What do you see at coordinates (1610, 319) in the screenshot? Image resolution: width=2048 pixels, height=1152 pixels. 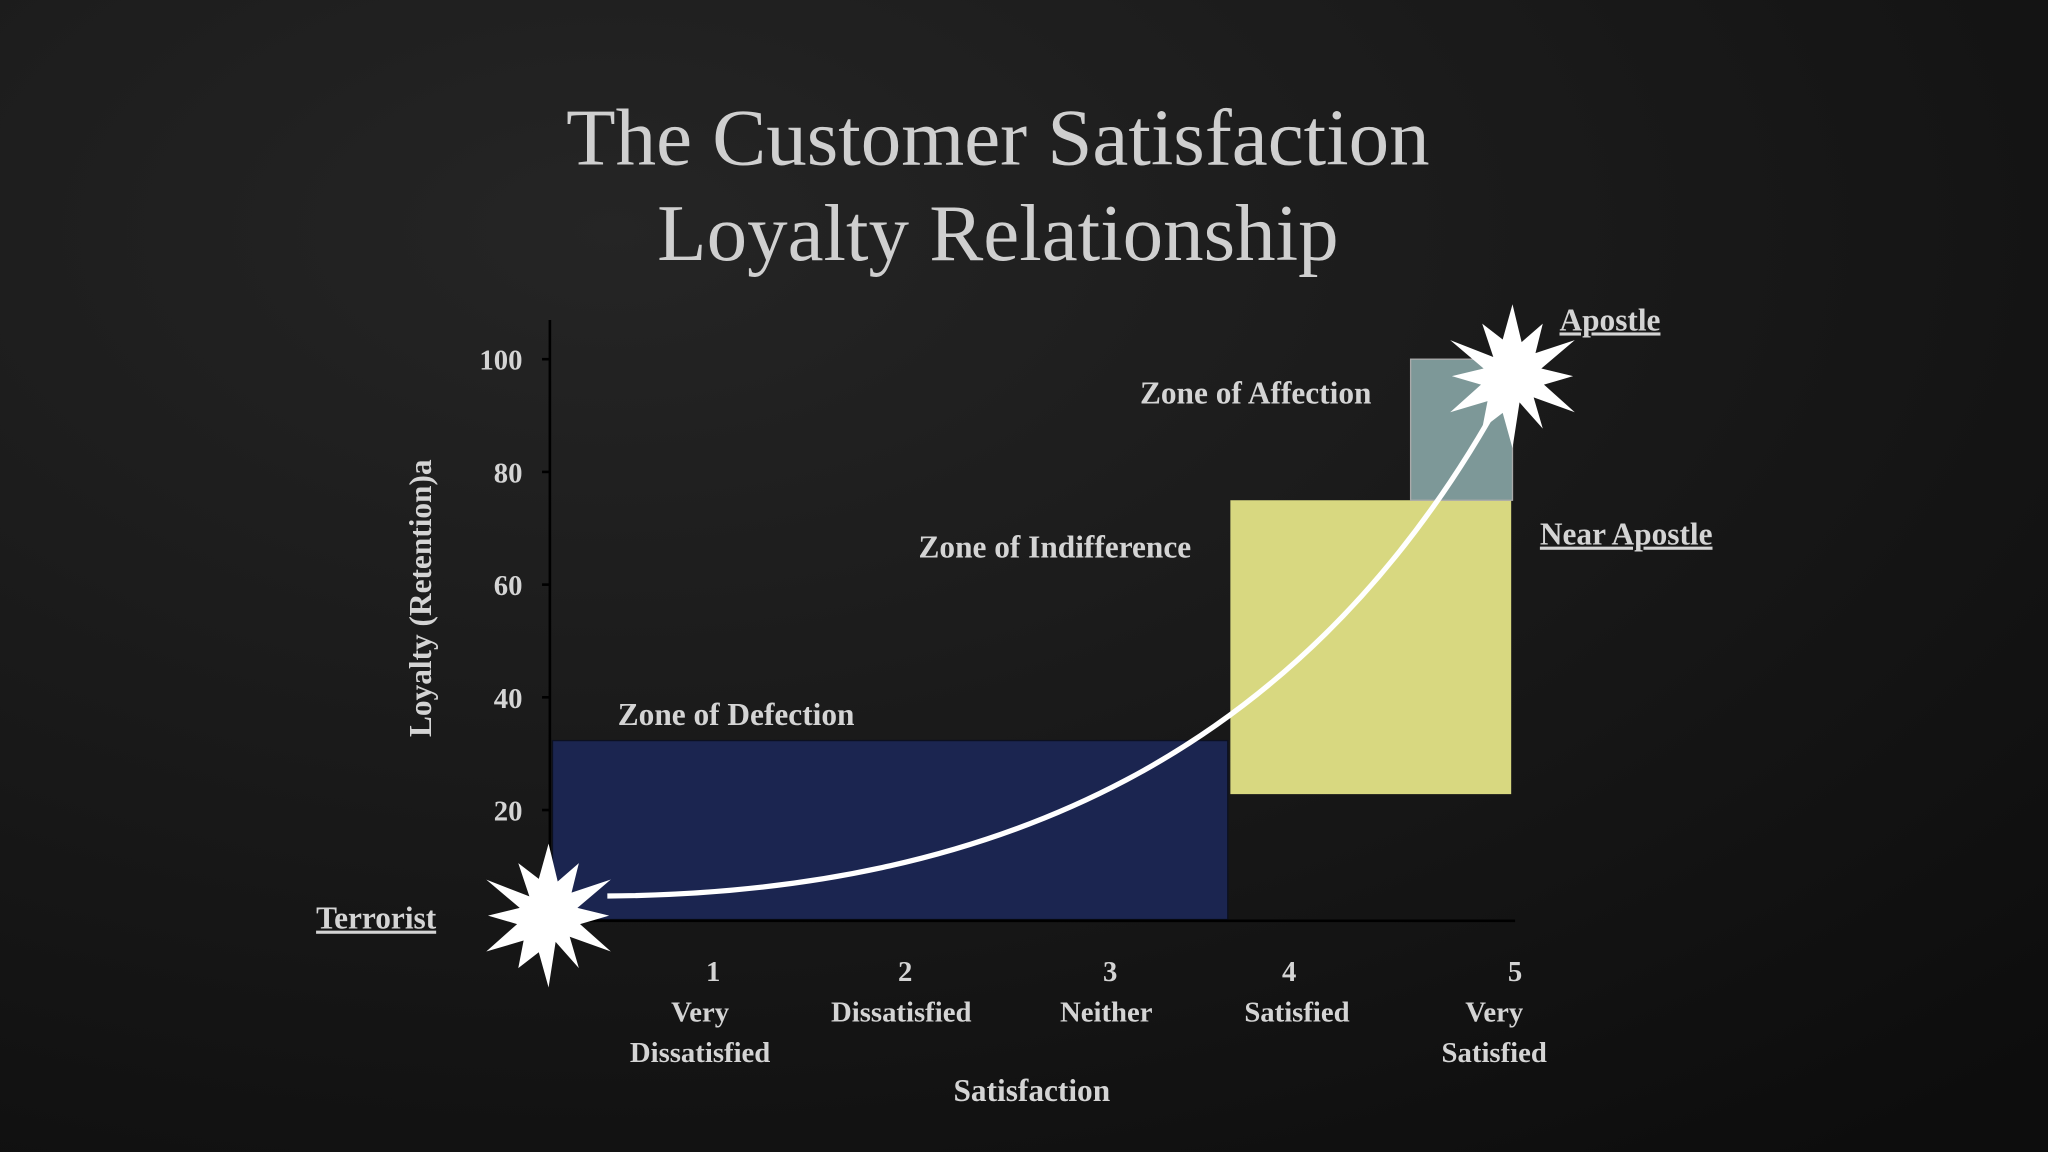 I see `customer-label: Apostle` at bounding box center [1610, 319].